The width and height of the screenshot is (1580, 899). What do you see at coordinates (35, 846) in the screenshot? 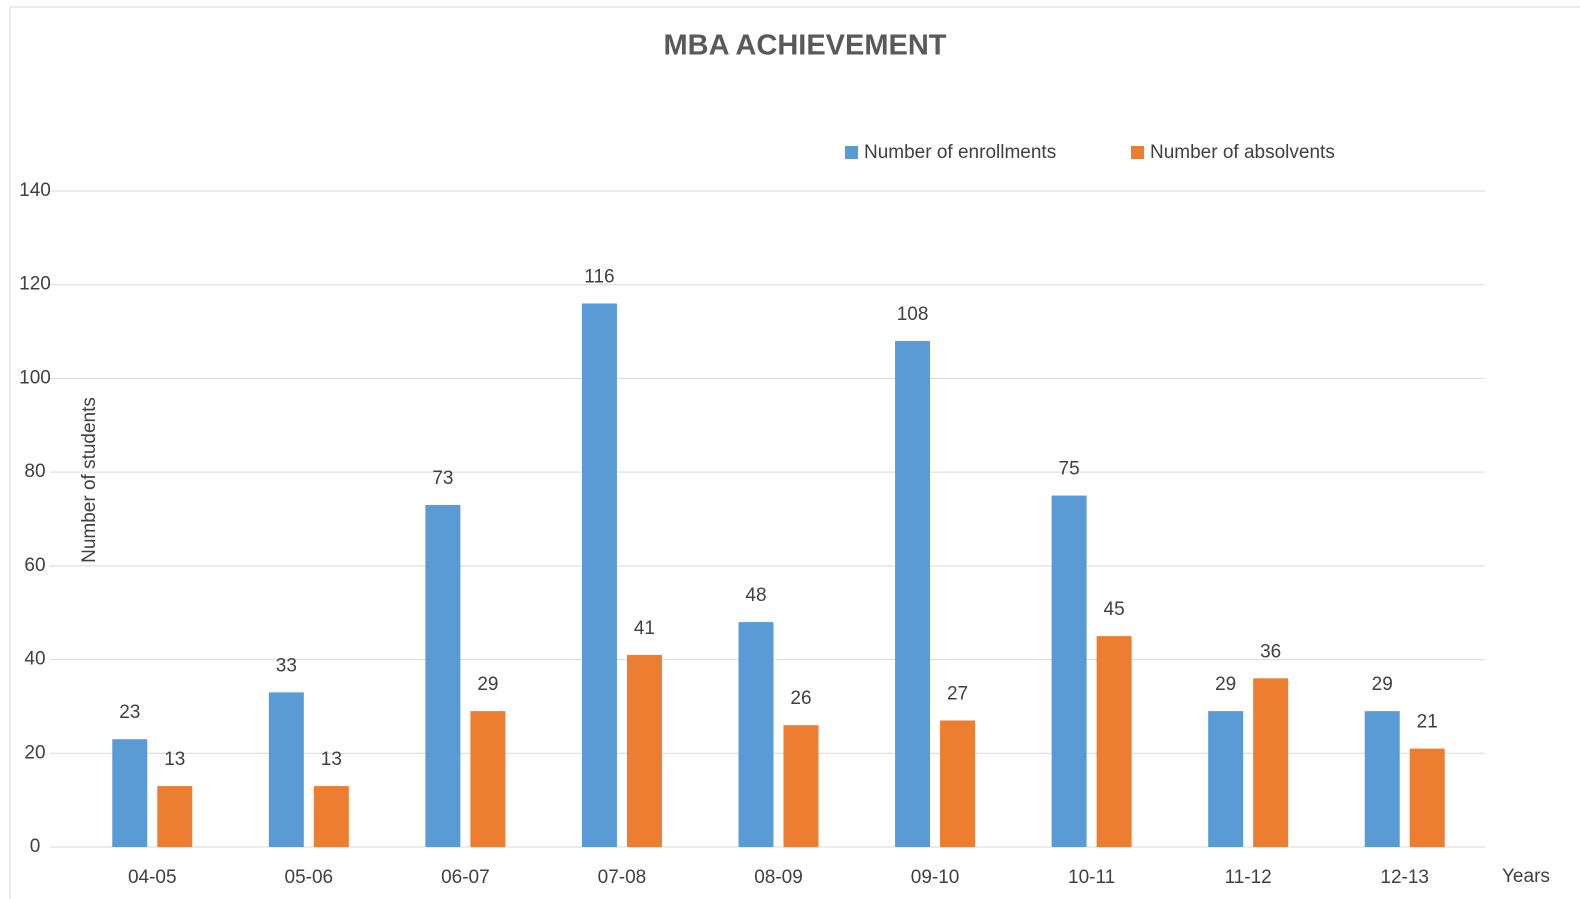
I see `y-tick-label: 0` at bounding box center [35, 846].